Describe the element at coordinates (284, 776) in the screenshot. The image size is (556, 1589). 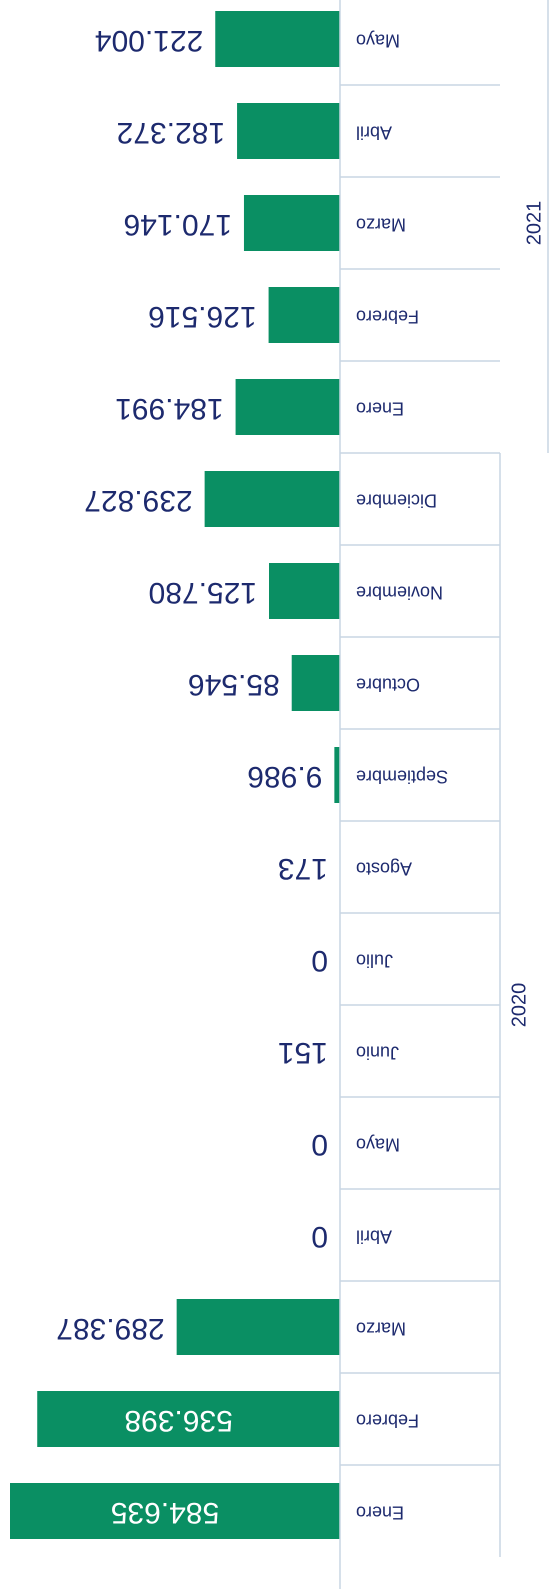
I see `value-label: 9.986` at that location.